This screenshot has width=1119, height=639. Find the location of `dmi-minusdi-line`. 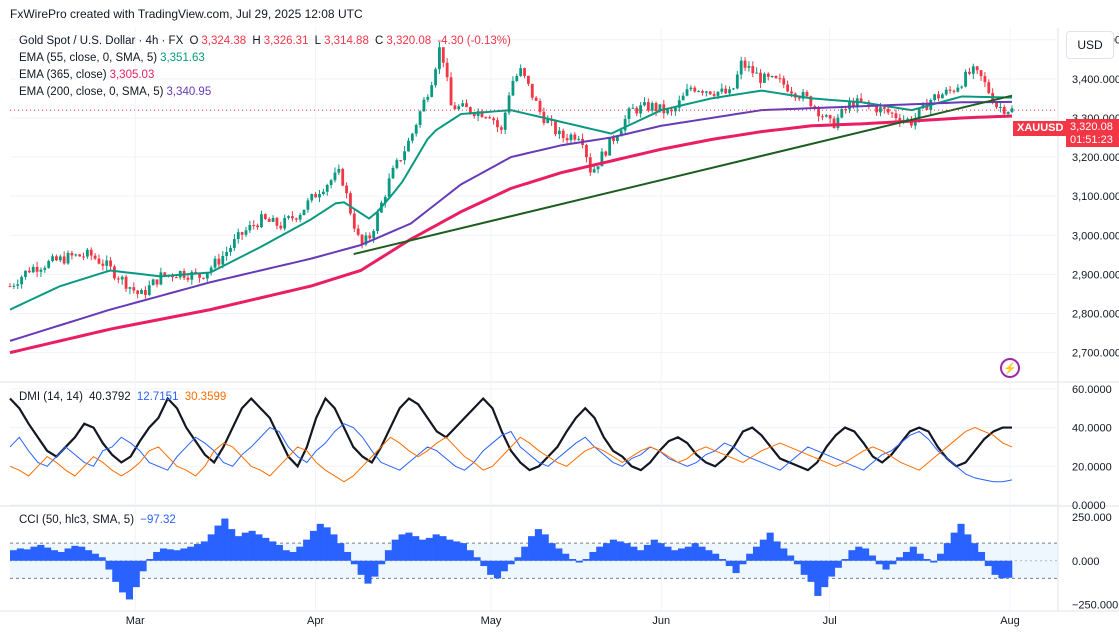

dmi-minusdi-line is located at coordinates (511, 455).